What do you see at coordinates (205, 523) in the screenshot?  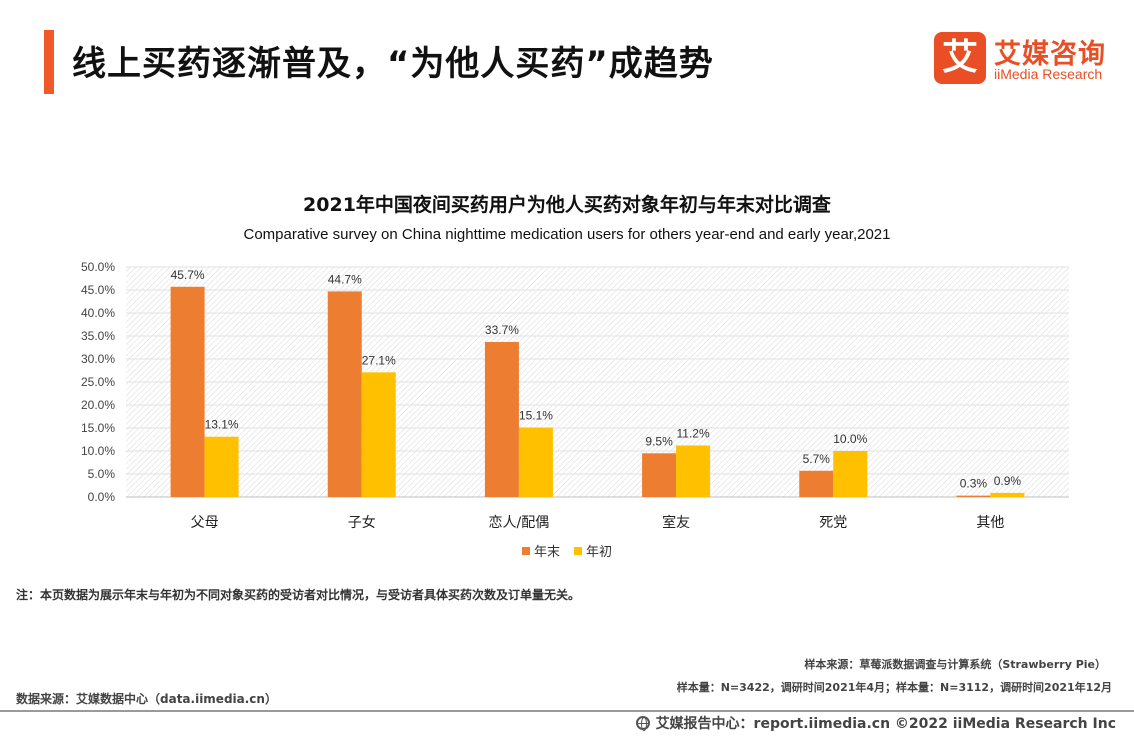 I see `x-tick-label: 父母` at bounding box center [205, 523].